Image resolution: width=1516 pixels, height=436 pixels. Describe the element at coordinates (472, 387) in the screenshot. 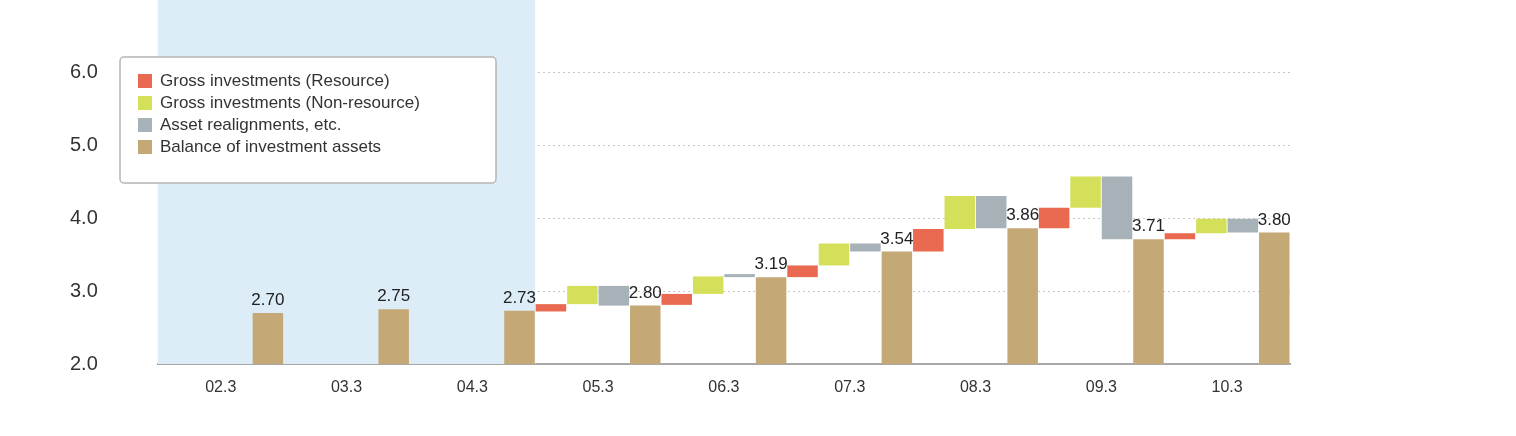

I see `x-tick-label: 04.3` at that location.